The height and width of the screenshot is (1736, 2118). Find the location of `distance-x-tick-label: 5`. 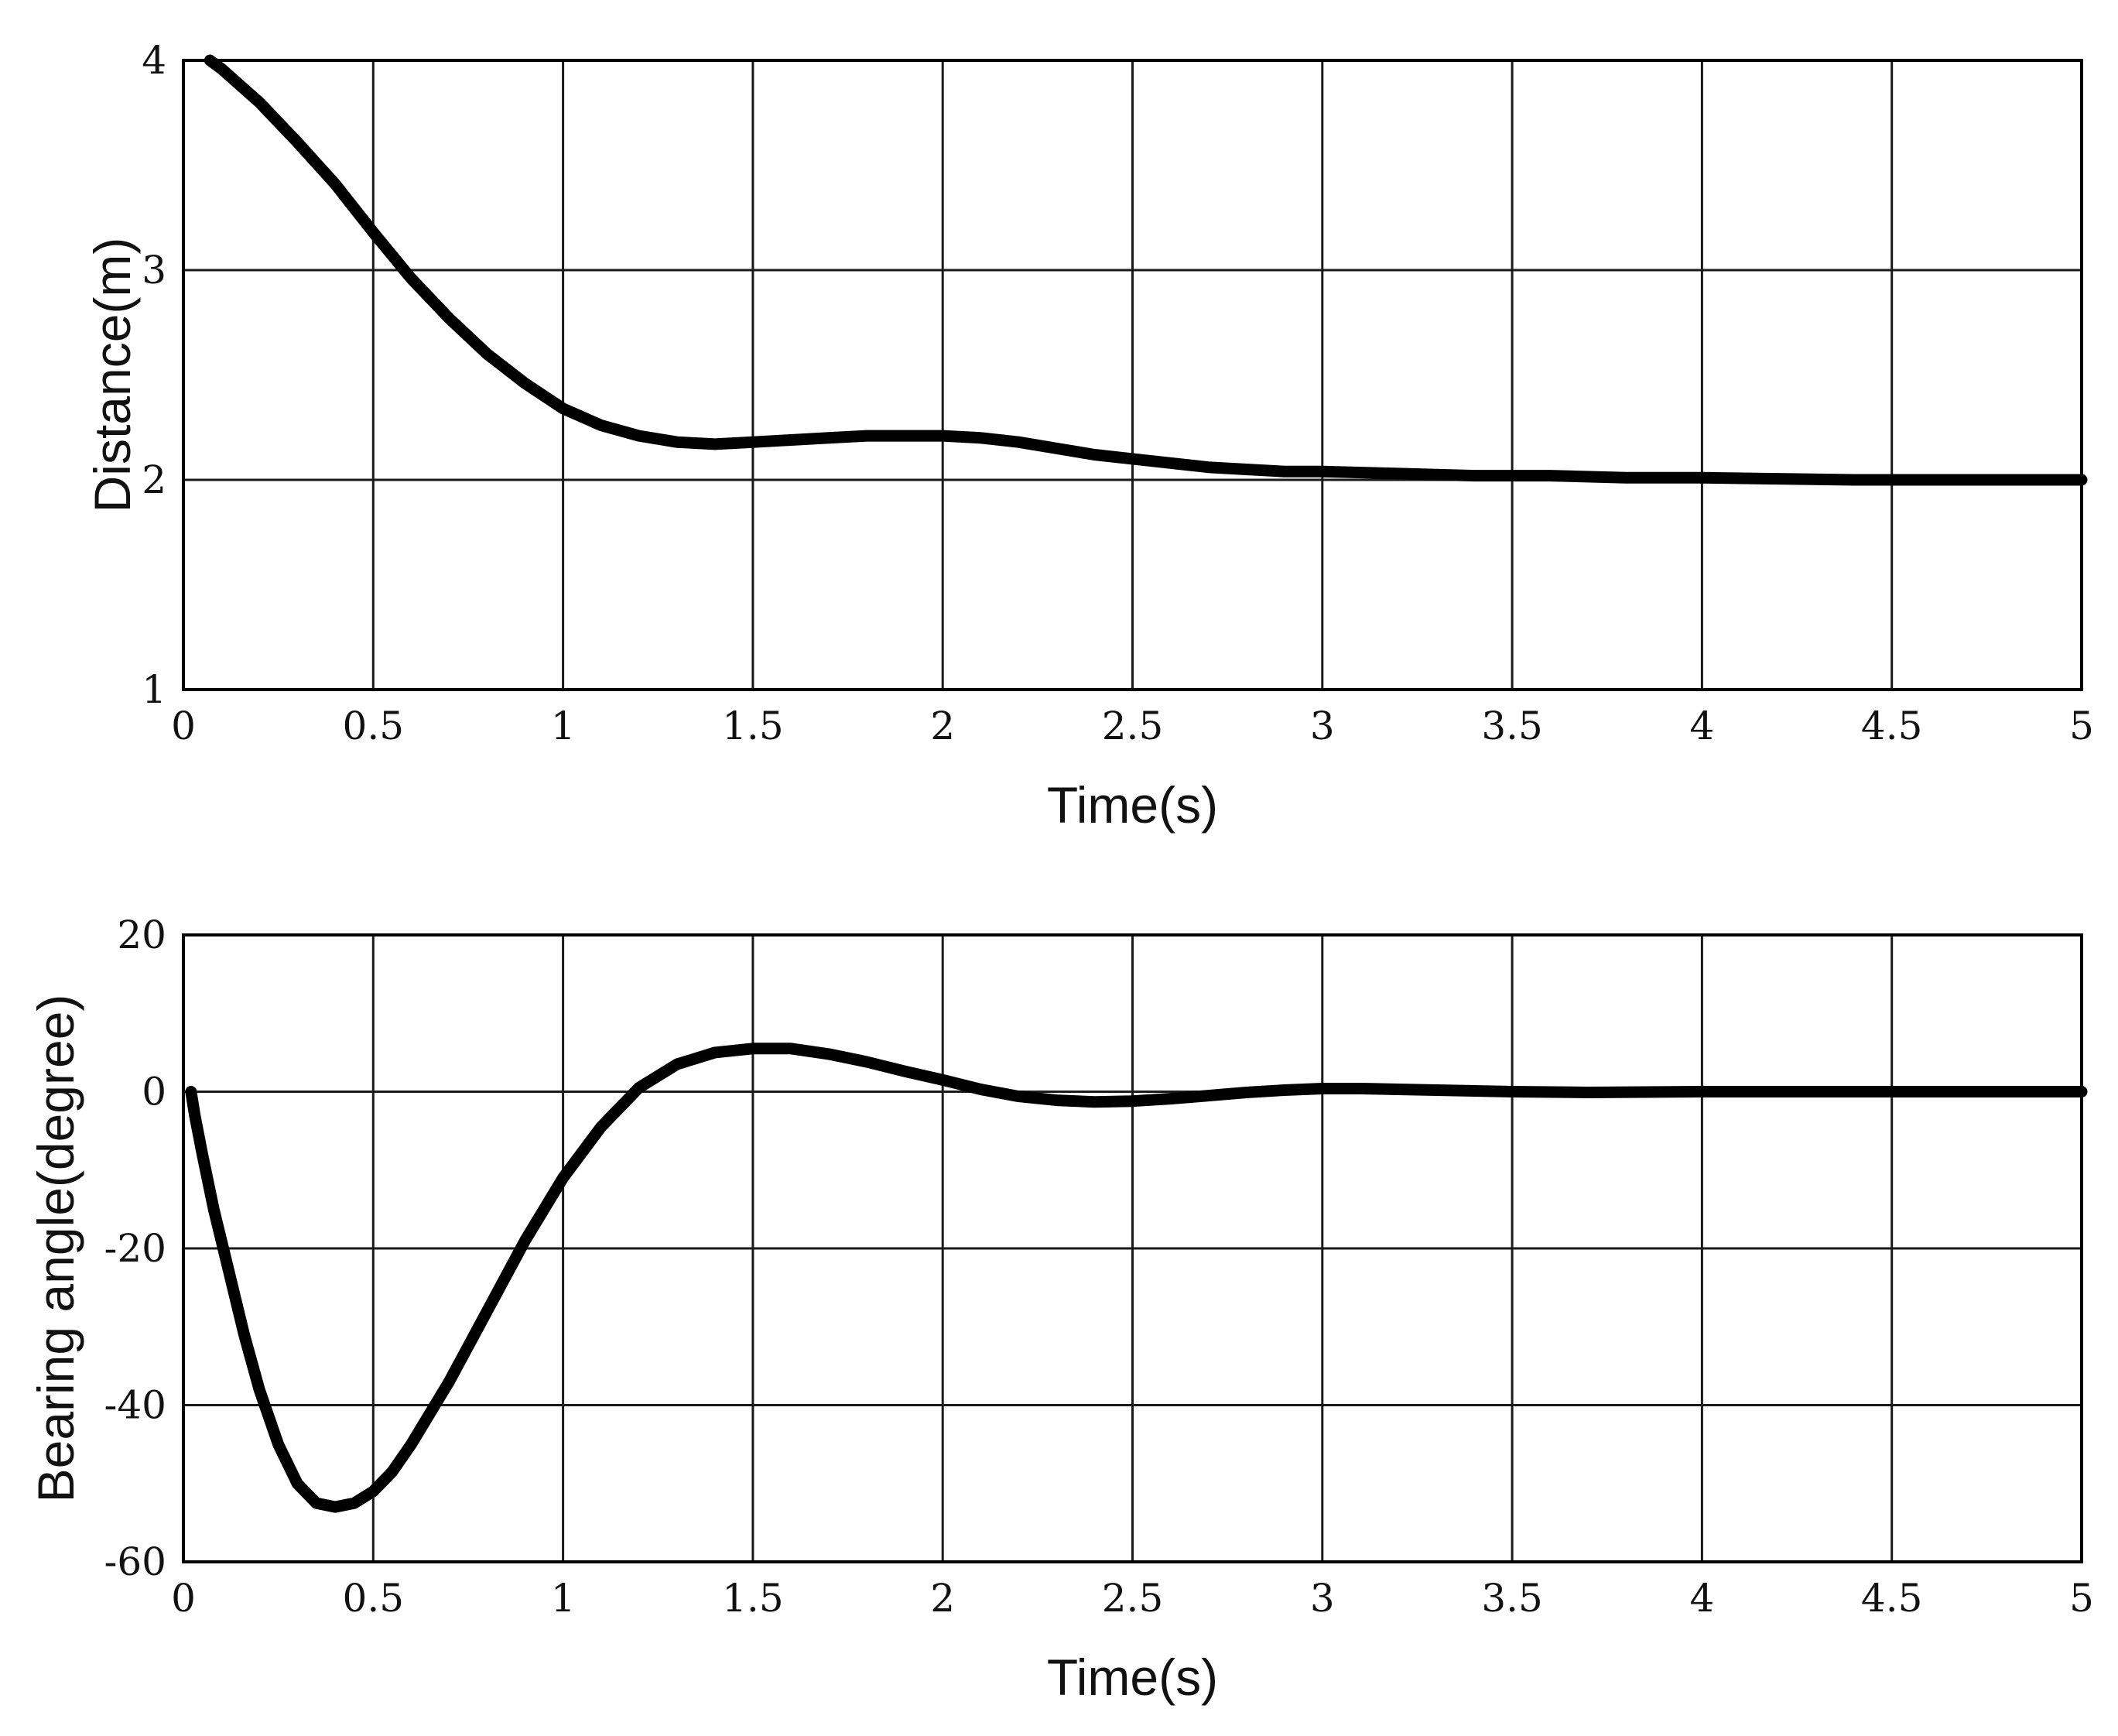

distance-x-tick-label: 5 is located at coordinates (2081, 726).